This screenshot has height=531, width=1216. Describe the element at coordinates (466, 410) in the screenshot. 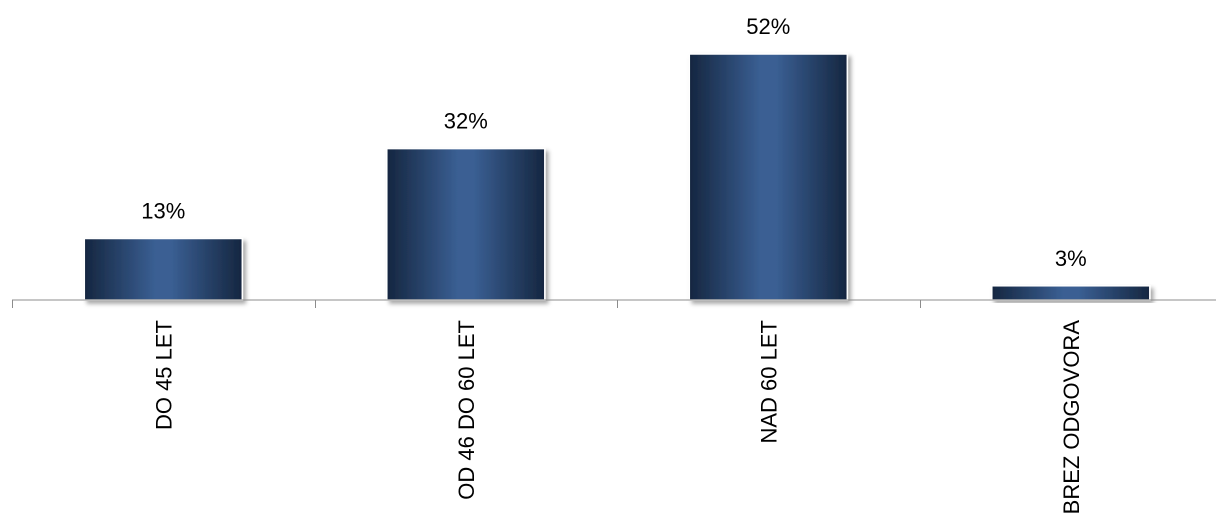

I see `x-tick-label: OD 46 DO 60 LET` at that location.